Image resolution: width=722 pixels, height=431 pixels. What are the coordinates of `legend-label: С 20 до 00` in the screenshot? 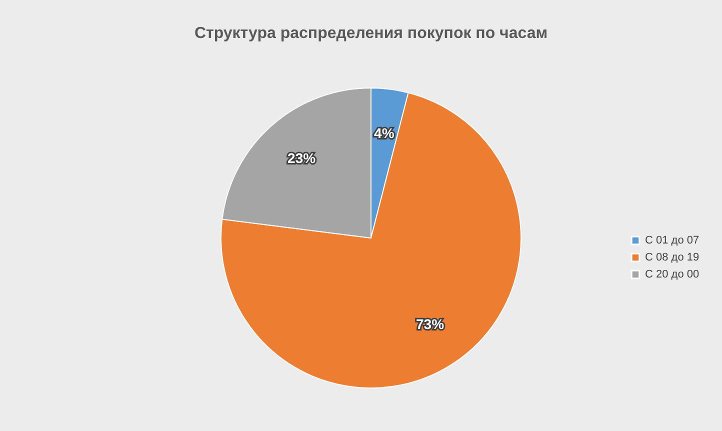 It's located at (672, 274).